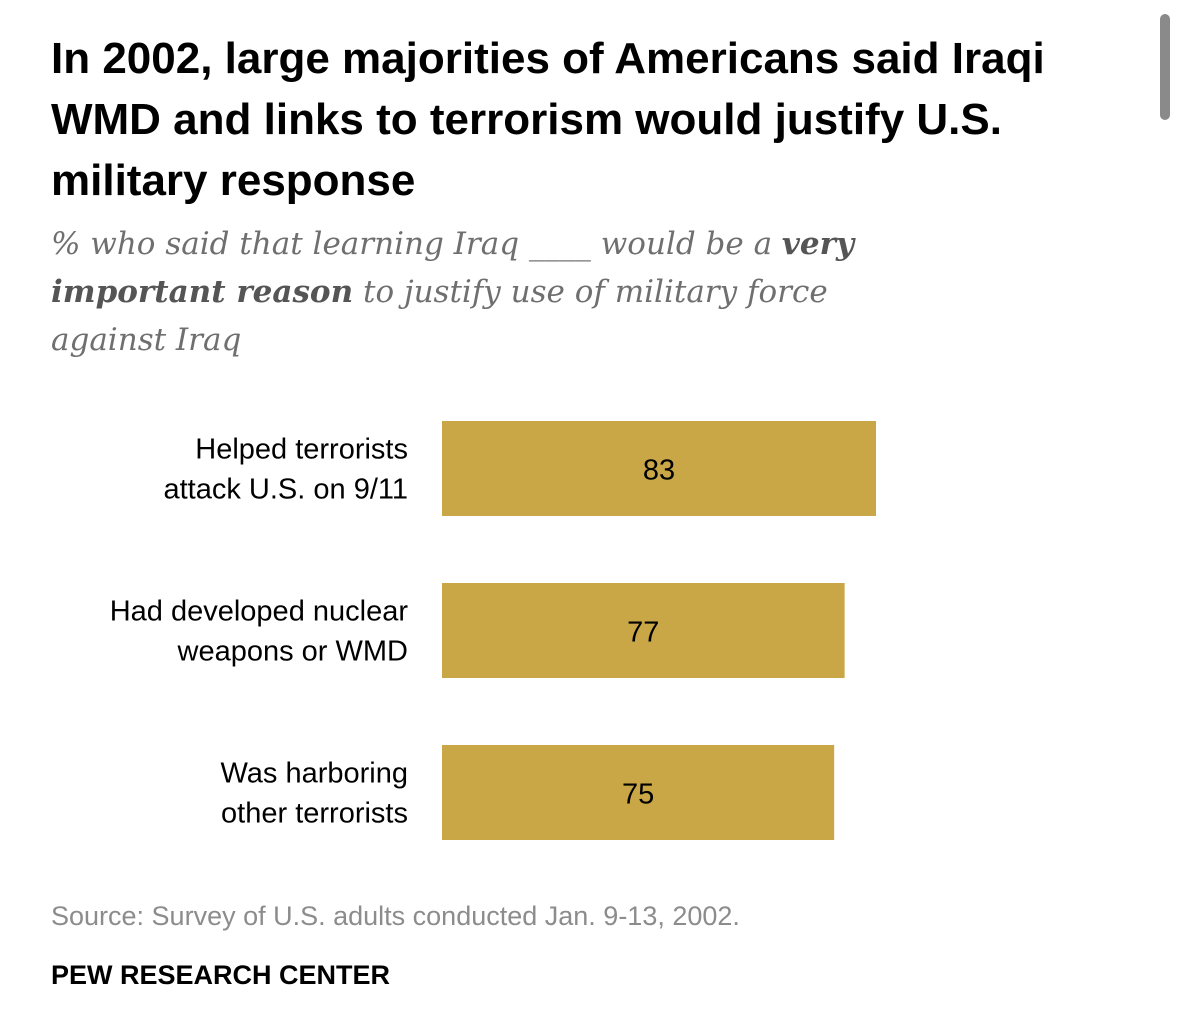 The height and width of the screenshot is (1036, 1179). Describe the element at coordinates (221, 975) in the screenshot. I see `pew-research-center-logo: PEW RESEARCH CENTER` at that location.